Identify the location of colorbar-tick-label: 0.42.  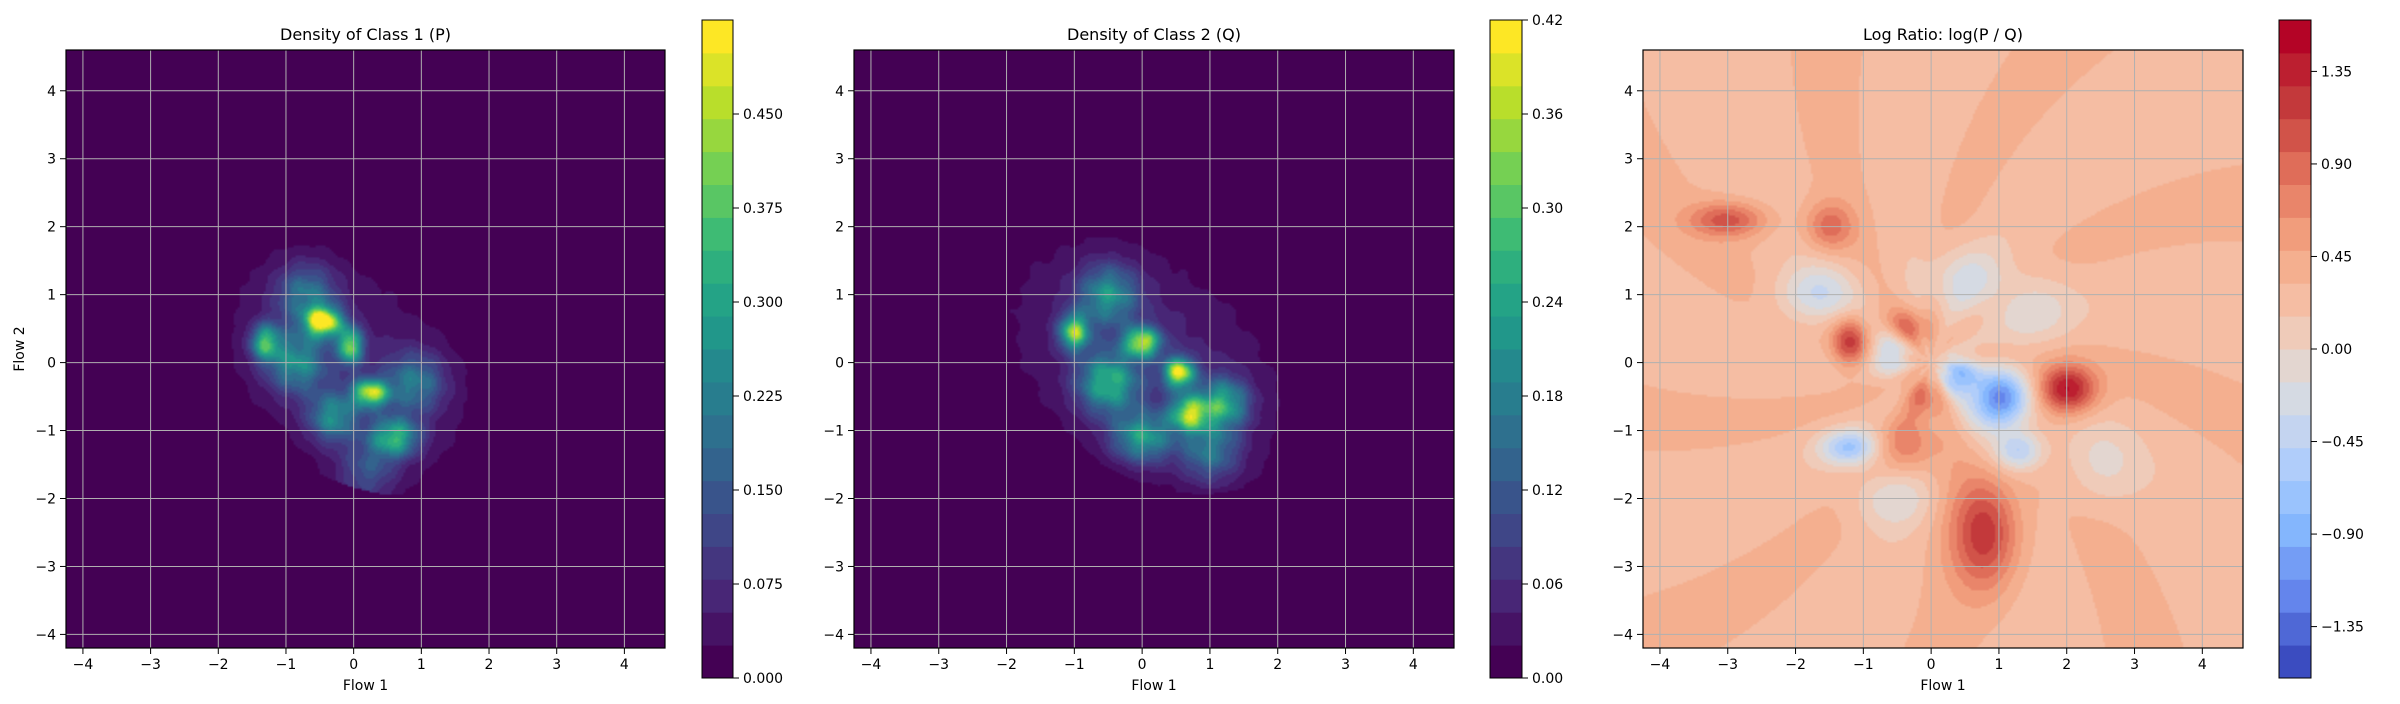
(1547, 21).